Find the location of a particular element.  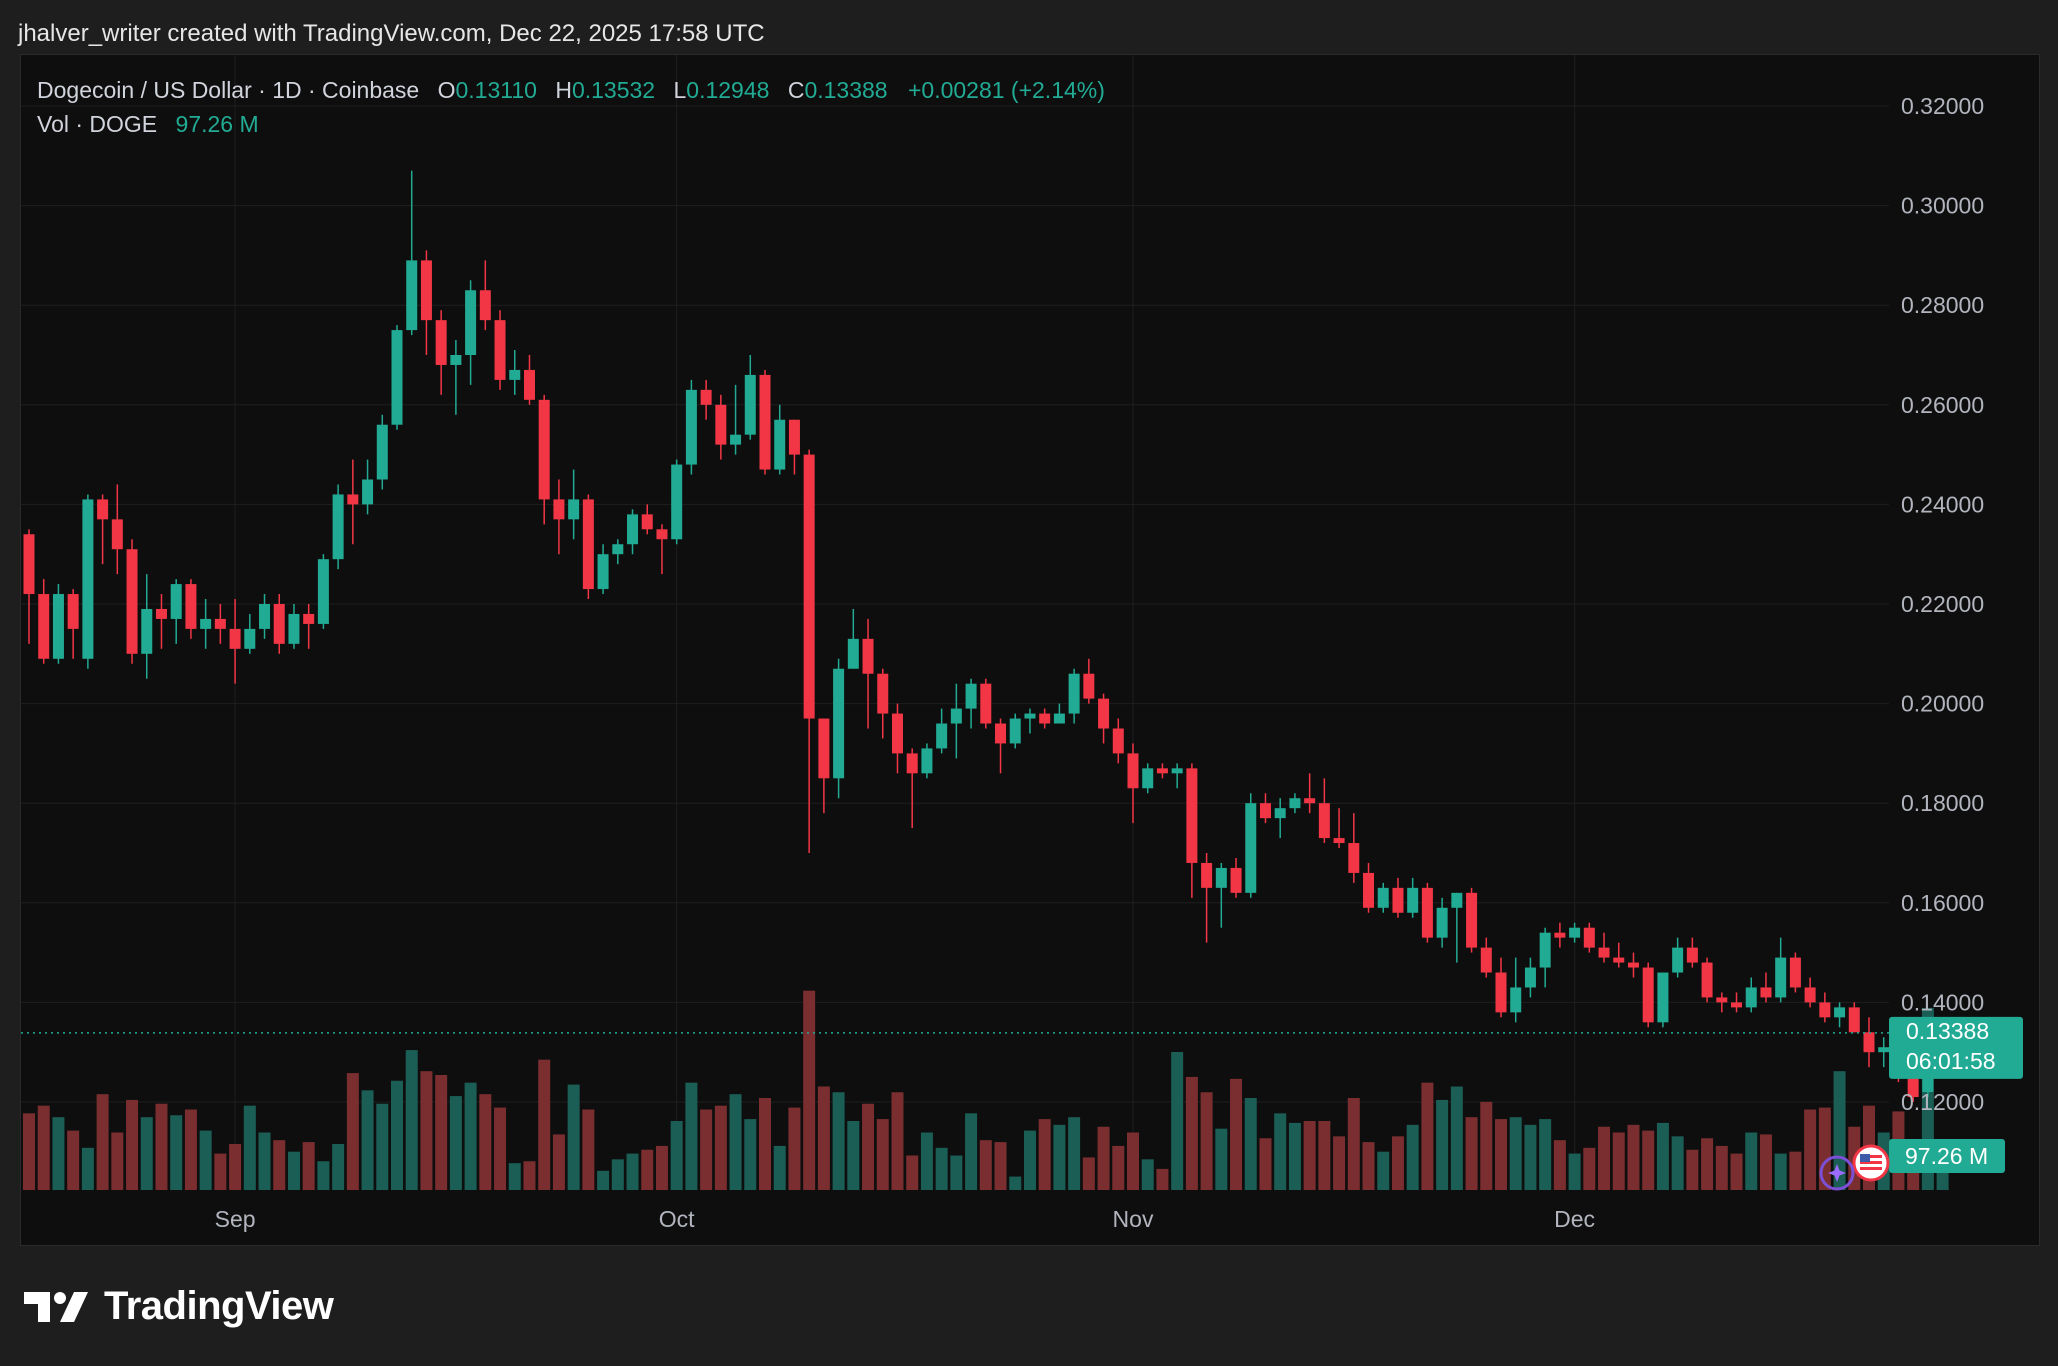

low-value: 0.12948 is located at coordinates (728, 90).